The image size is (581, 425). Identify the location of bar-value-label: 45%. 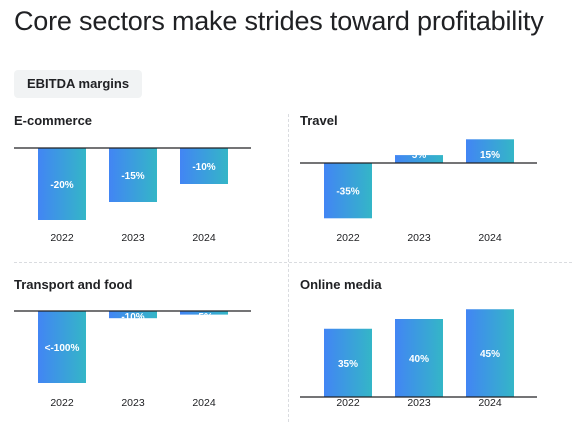
(490, 354).